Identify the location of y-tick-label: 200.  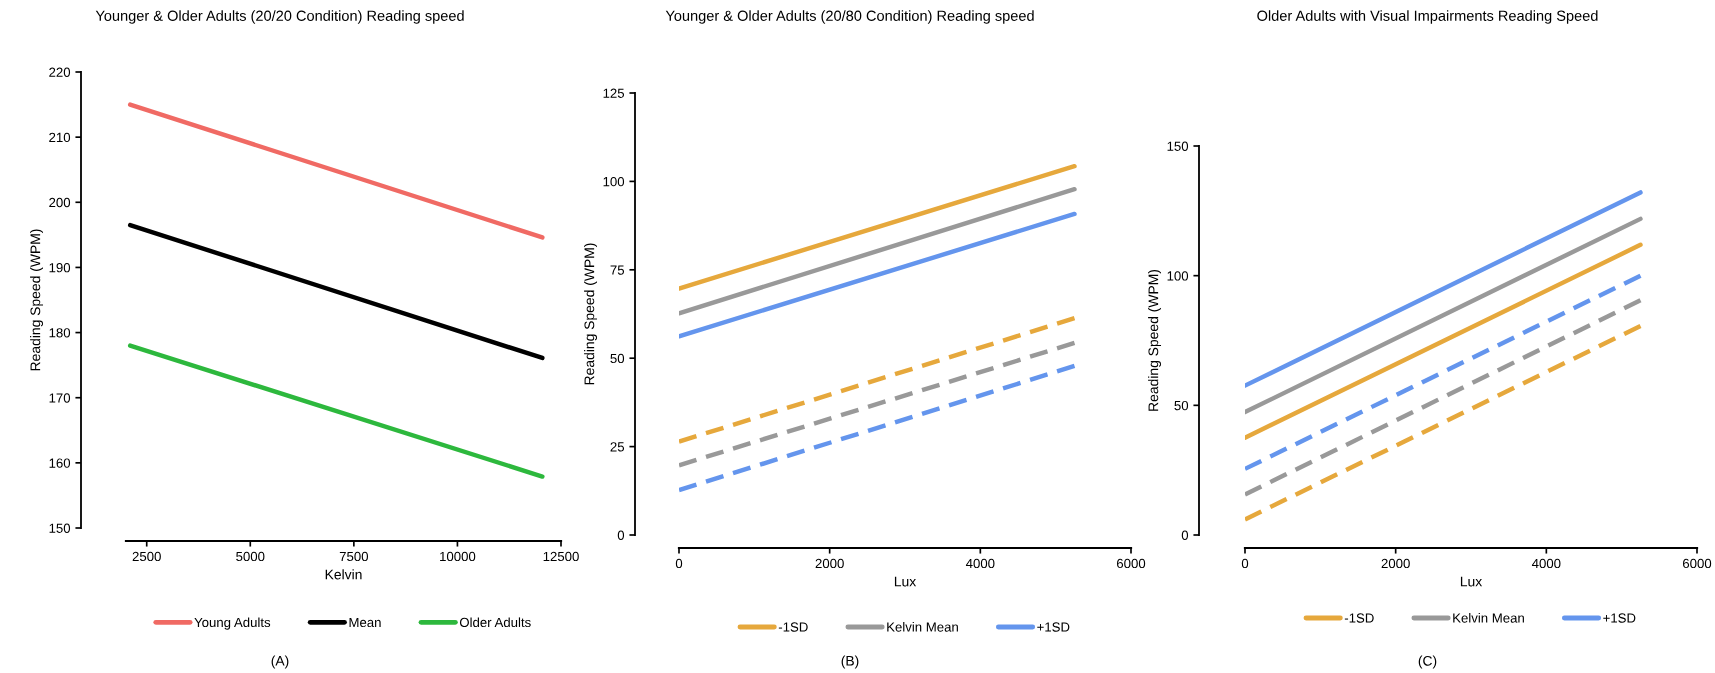
(60, 202).